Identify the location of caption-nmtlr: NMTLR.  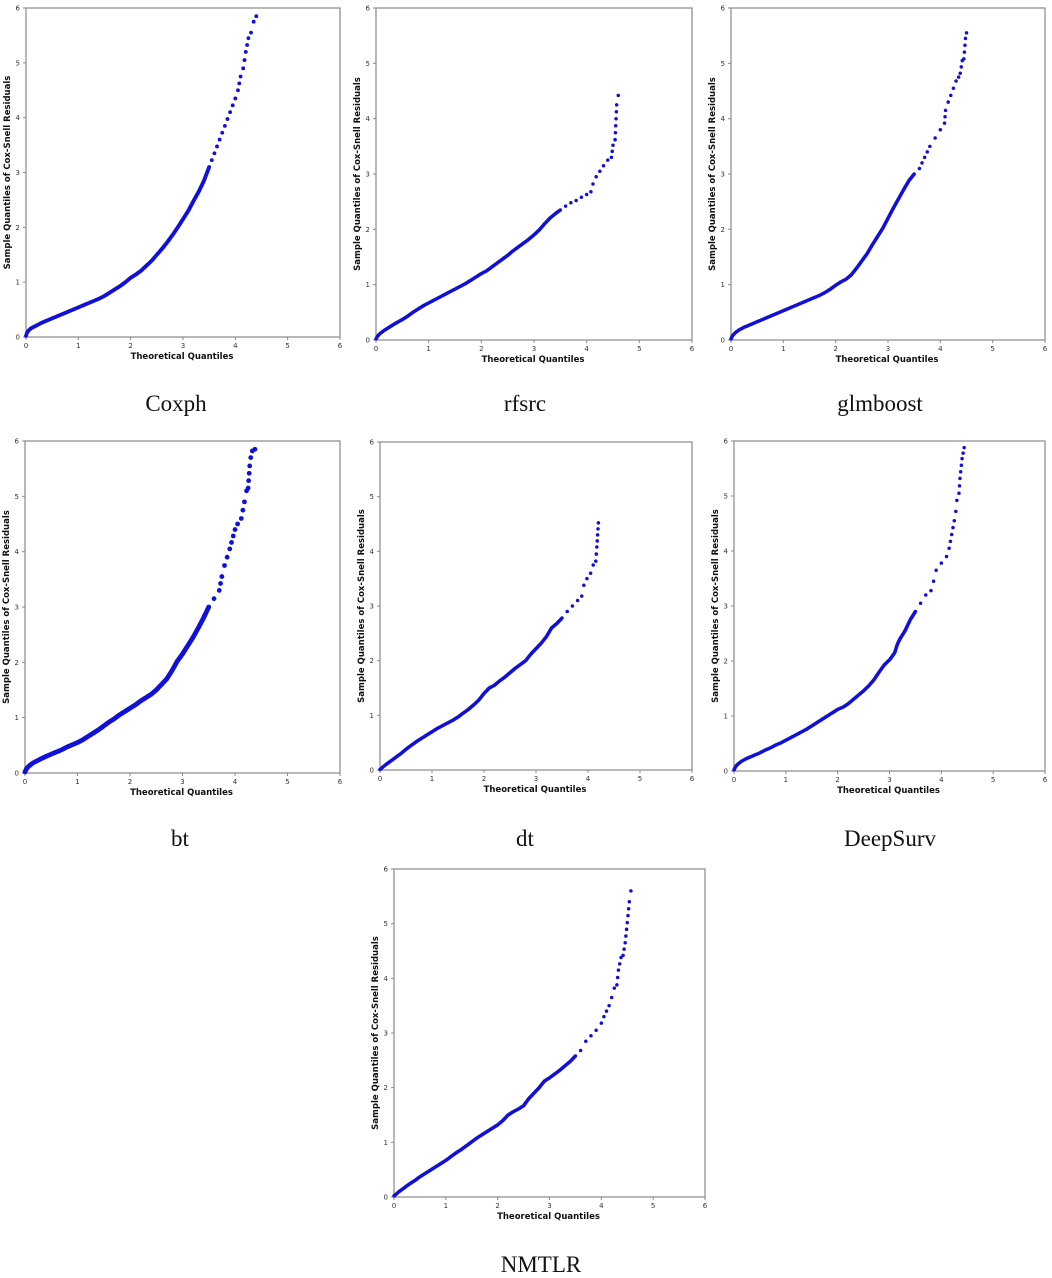
(541, 1264).